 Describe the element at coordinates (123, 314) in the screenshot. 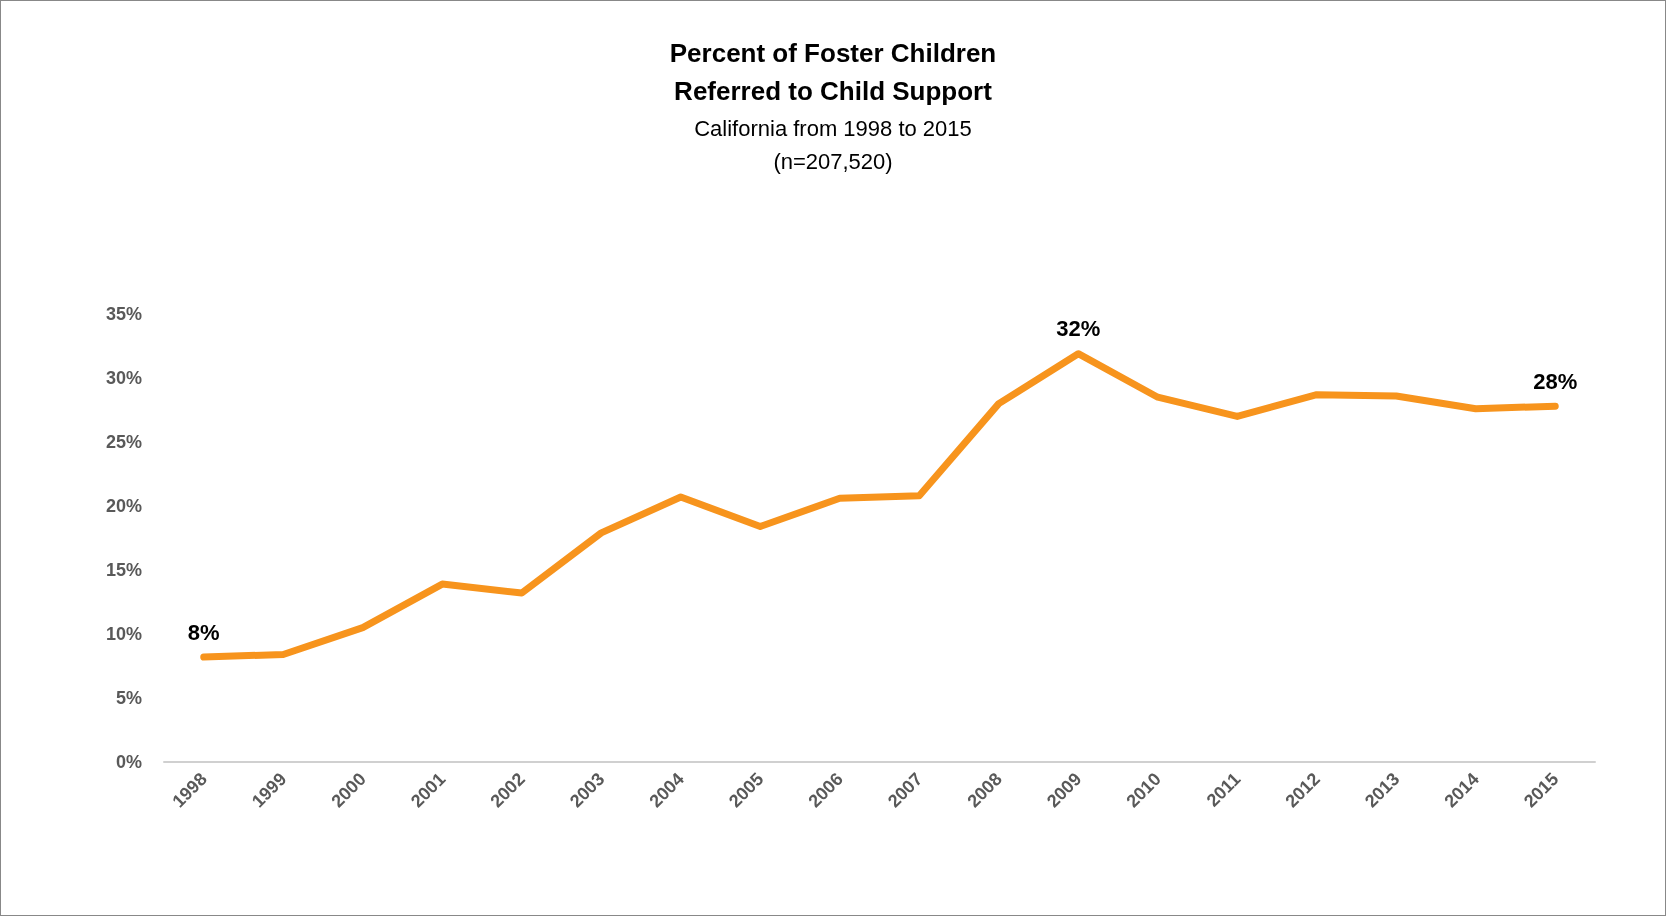

I see `y-tick-label: 35%` at that location.